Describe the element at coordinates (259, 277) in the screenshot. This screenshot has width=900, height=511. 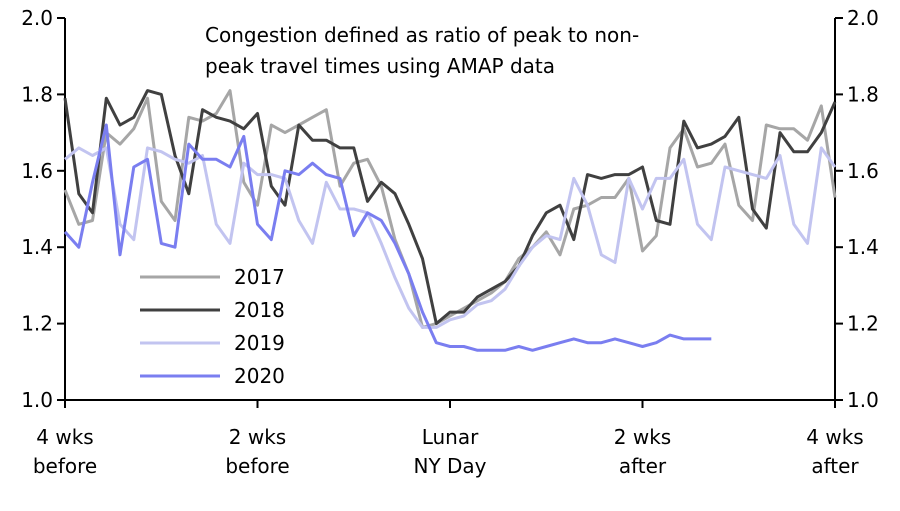
I see `legend-label-2017: 2017` at that location.